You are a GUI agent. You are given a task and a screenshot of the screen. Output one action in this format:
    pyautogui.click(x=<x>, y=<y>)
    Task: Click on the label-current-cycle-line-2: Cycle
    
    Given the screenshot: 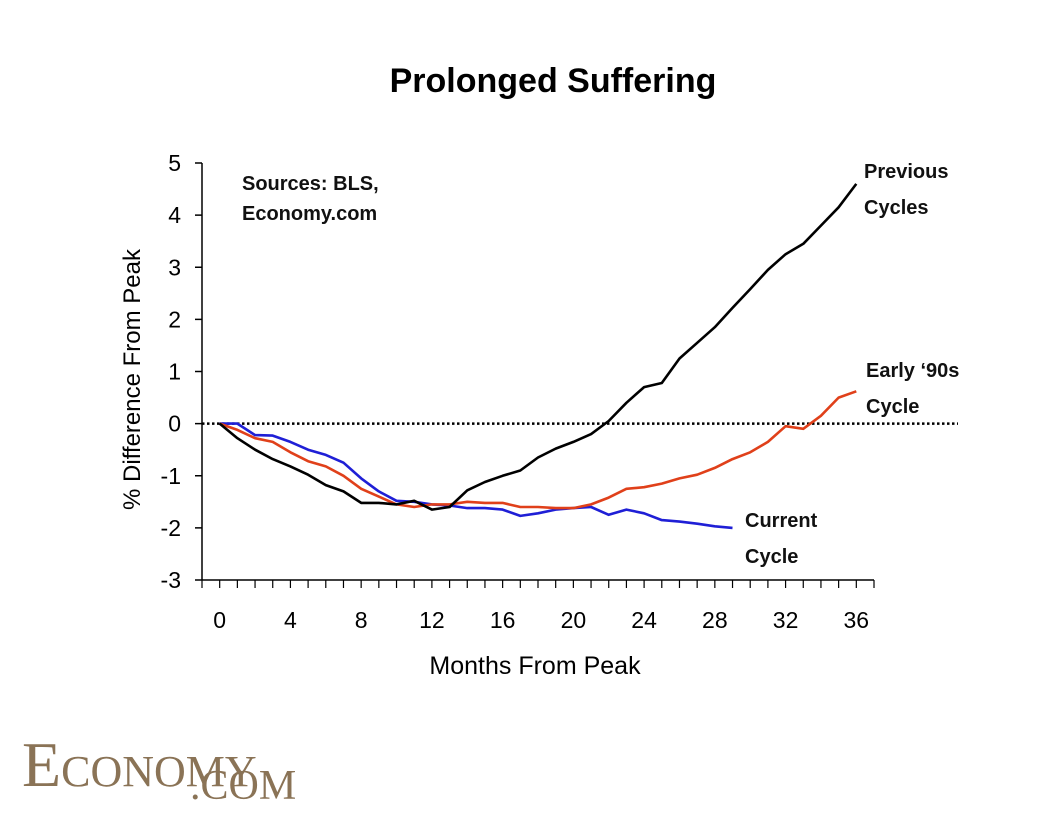 What is the action you would take?
    pyautogui.click(x=772, y=557)
    